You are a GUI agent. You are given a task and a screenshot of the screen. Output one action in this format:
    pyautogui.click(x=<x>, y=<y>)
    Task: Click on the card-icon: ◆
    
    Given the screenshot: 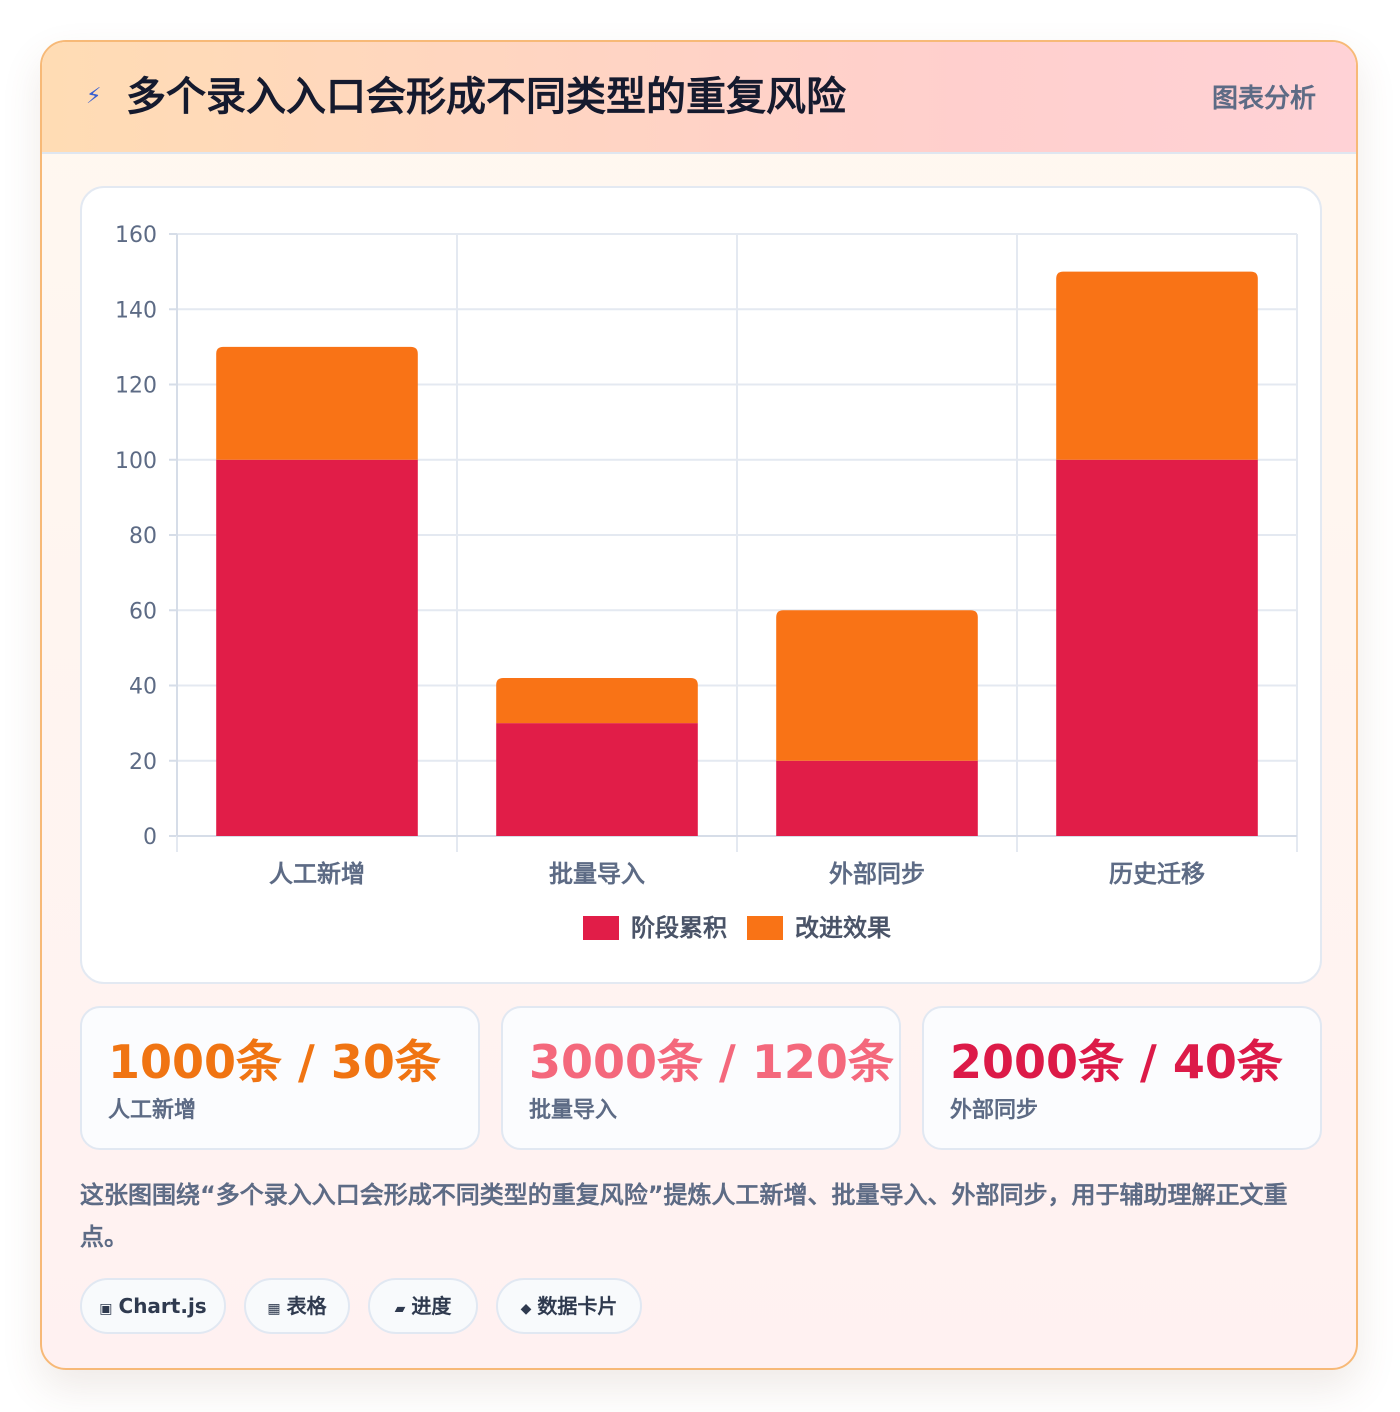 What is the action you would take?
    pyautogui.click(x=526, y=1309)
    